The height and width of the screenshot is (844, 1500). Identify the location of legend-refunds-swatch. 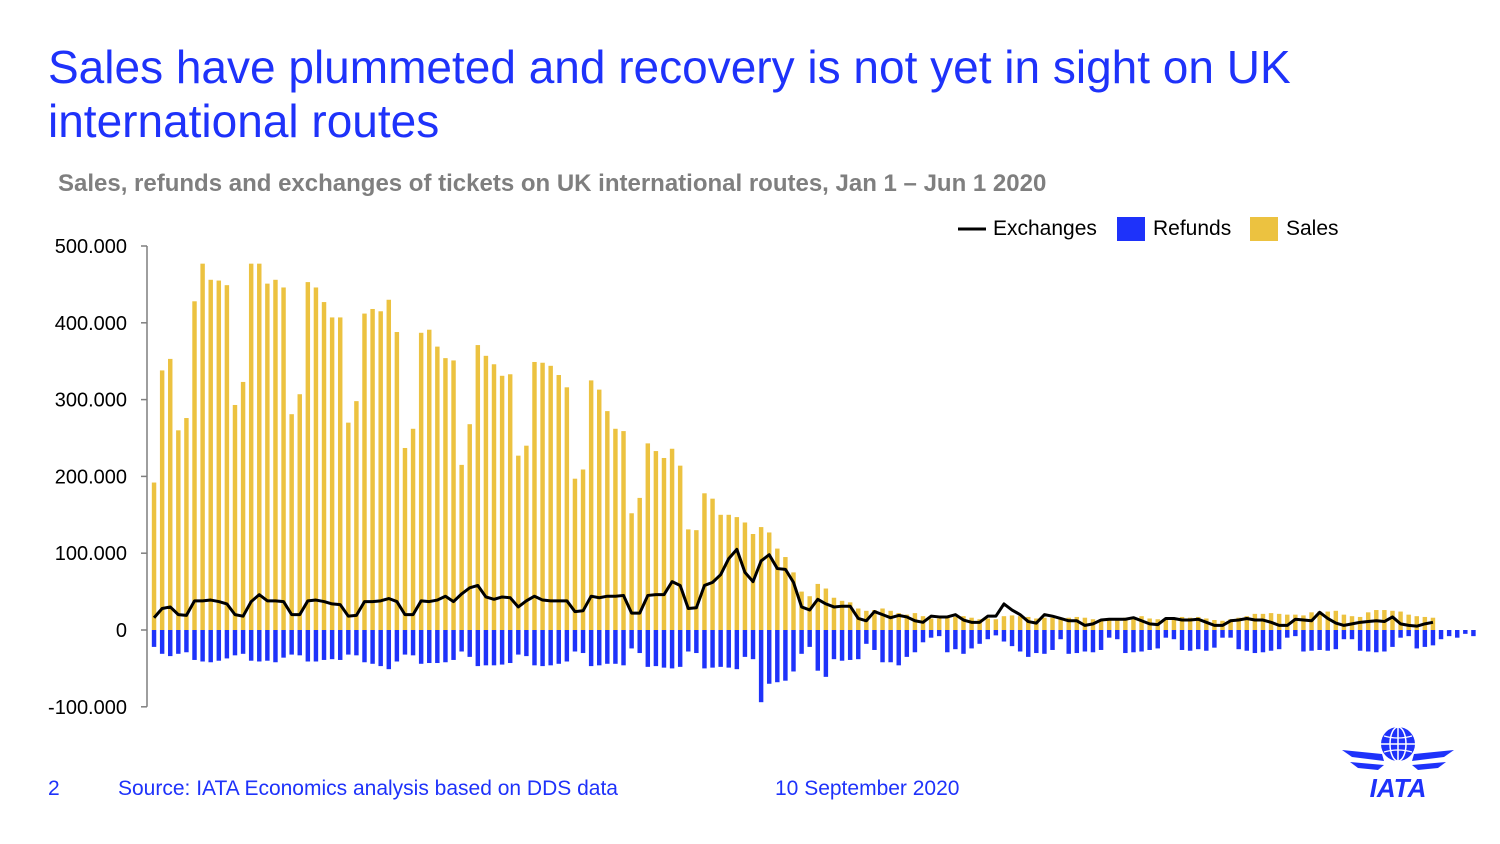
(1131, 229).